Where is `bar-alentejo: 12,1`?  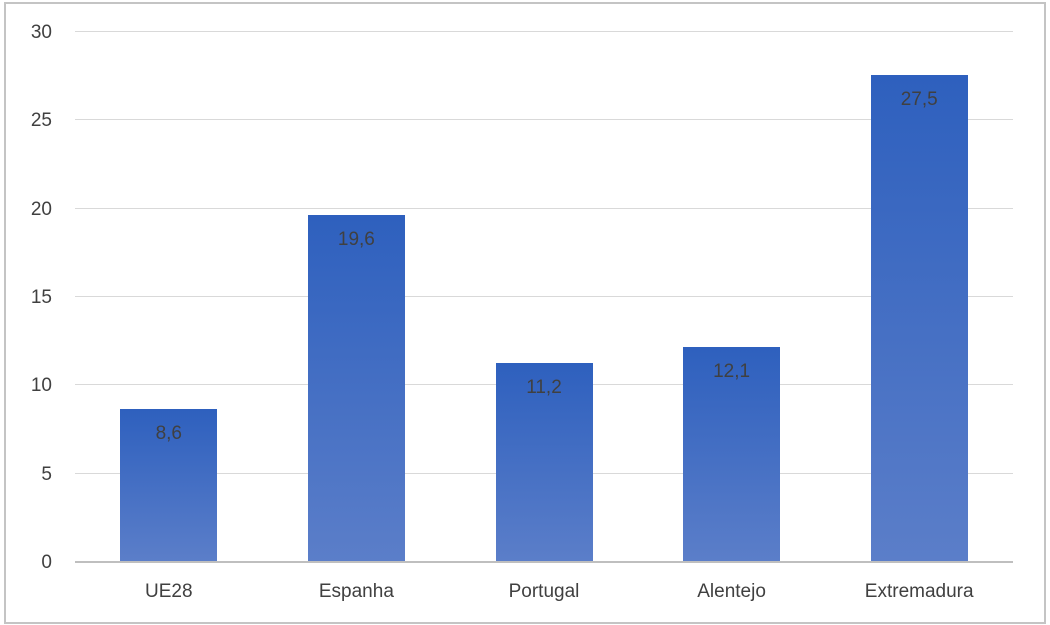 bar-alentejo: 12,1 is located at coordinates (732, 454).